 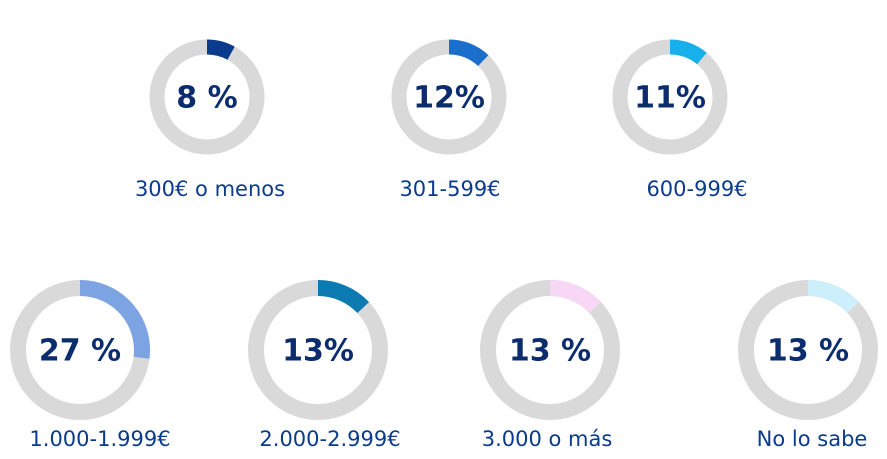 What do you see at coordinates (329, 439) in the screenshot?
I see `category-label: 2.000-2.999€` at bounding box center [329, 439].